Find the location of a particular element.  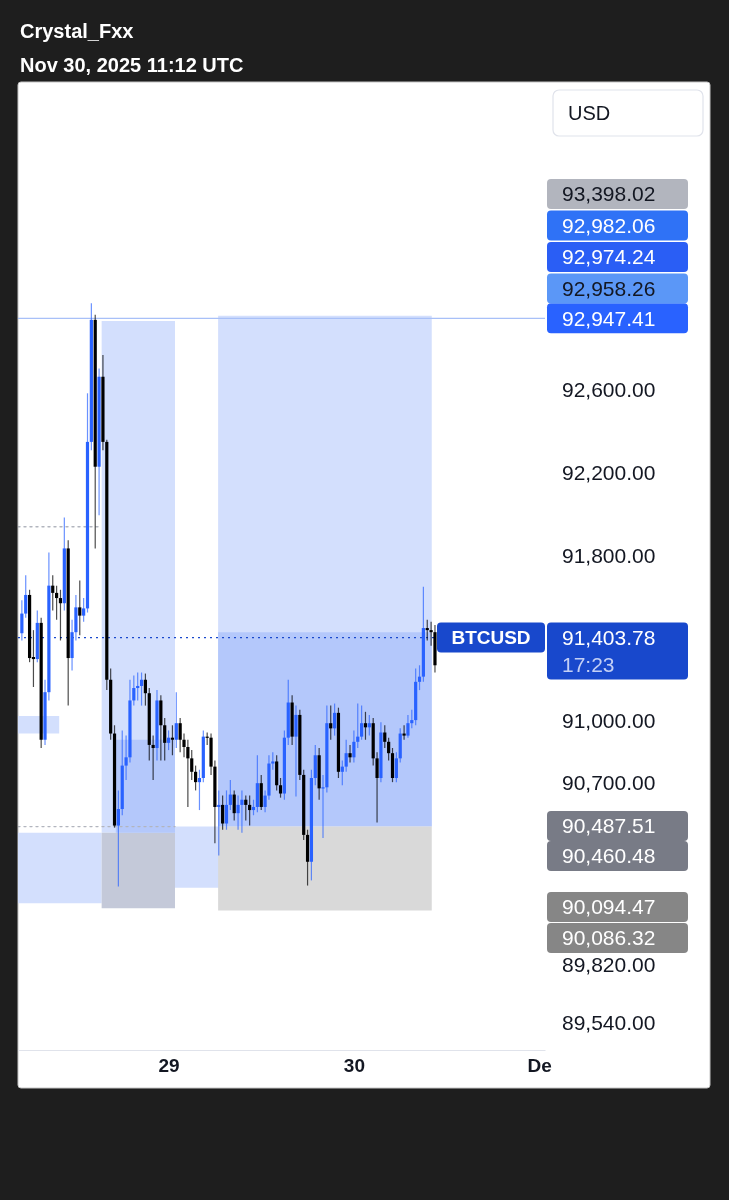

ref-line-label: BTCUSD is located at coordinates (491, 638).